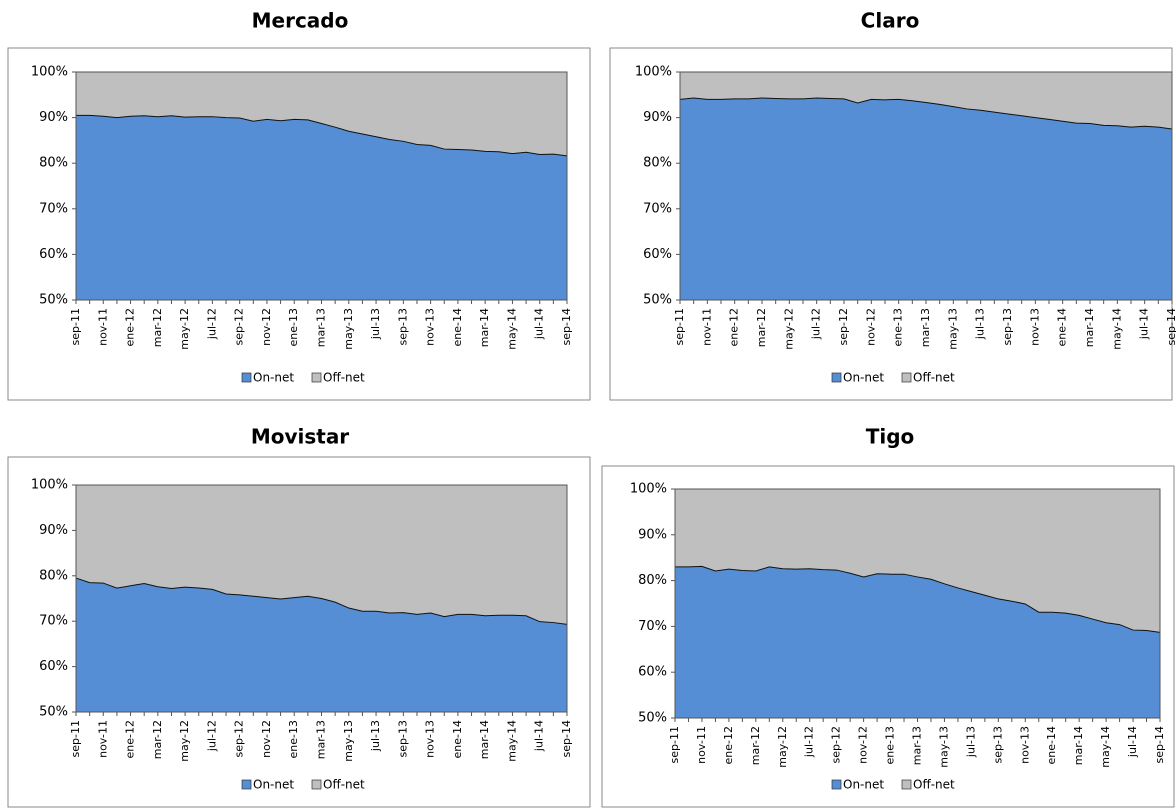 This screenshot has height=811, width=1176. Describe the element at coordinates (657, 254) in the screenshot. I see `y-tick-label: 60%` at that location.